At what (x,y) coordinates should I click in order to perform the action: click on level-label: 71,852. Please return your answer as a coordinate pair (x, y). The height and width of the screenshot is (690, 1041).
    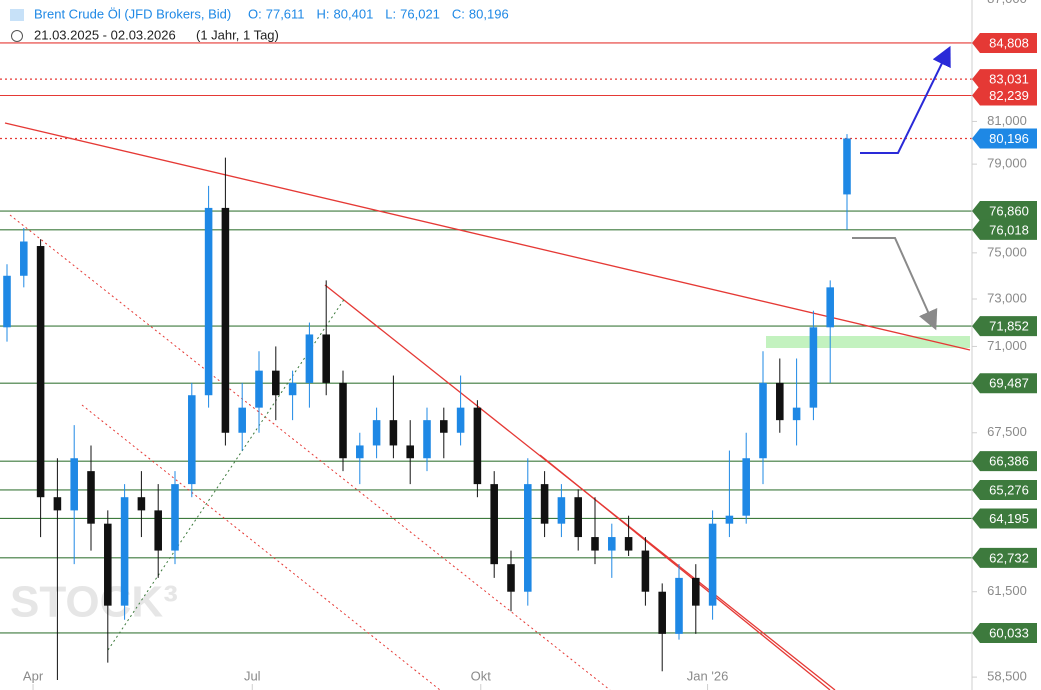
    Looking at the image, I should click on (1009, 326).